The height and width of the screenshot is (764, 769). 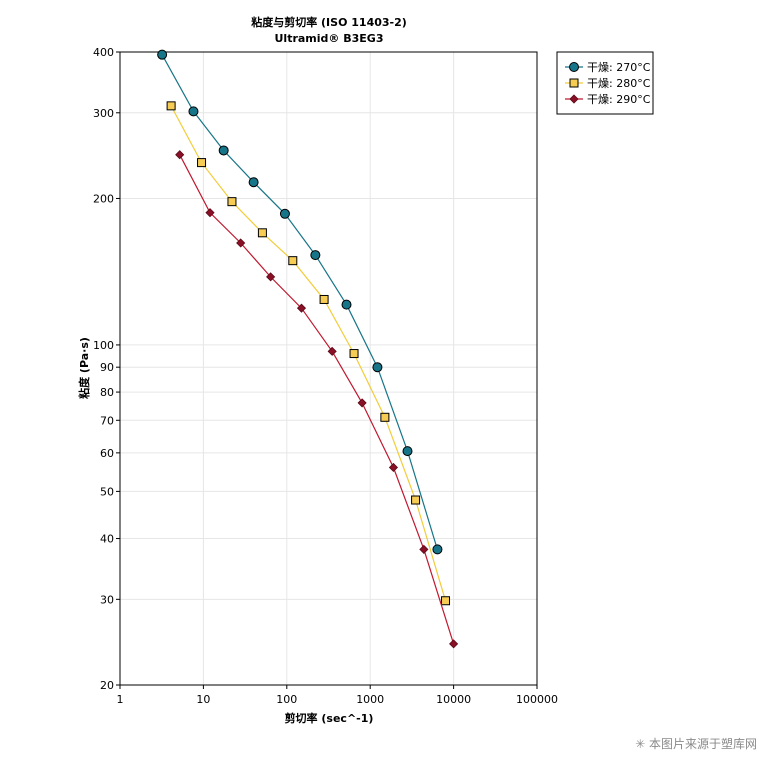 I want to click on y-tick-label: 300, so click(x=103, y=113).